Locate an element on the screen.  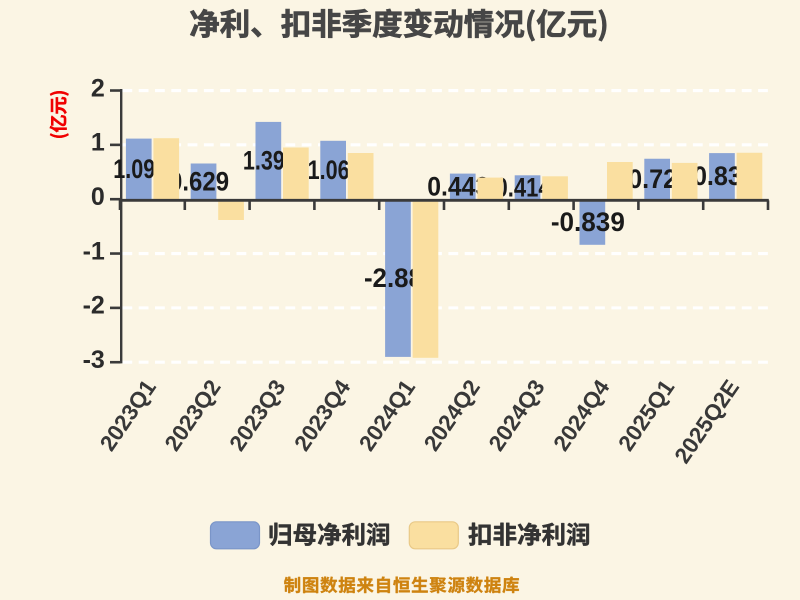
svg-text: 1.39 is located at coordinates (264, 161).